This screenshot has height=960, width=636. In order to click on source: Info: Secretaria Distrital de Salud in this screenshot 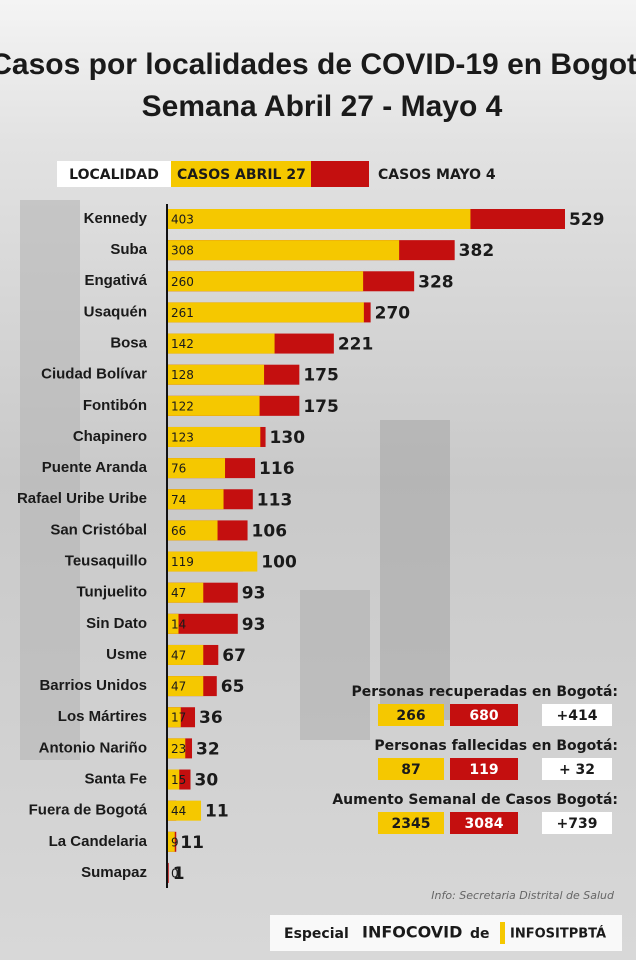, I will do `click(523, 895)`.